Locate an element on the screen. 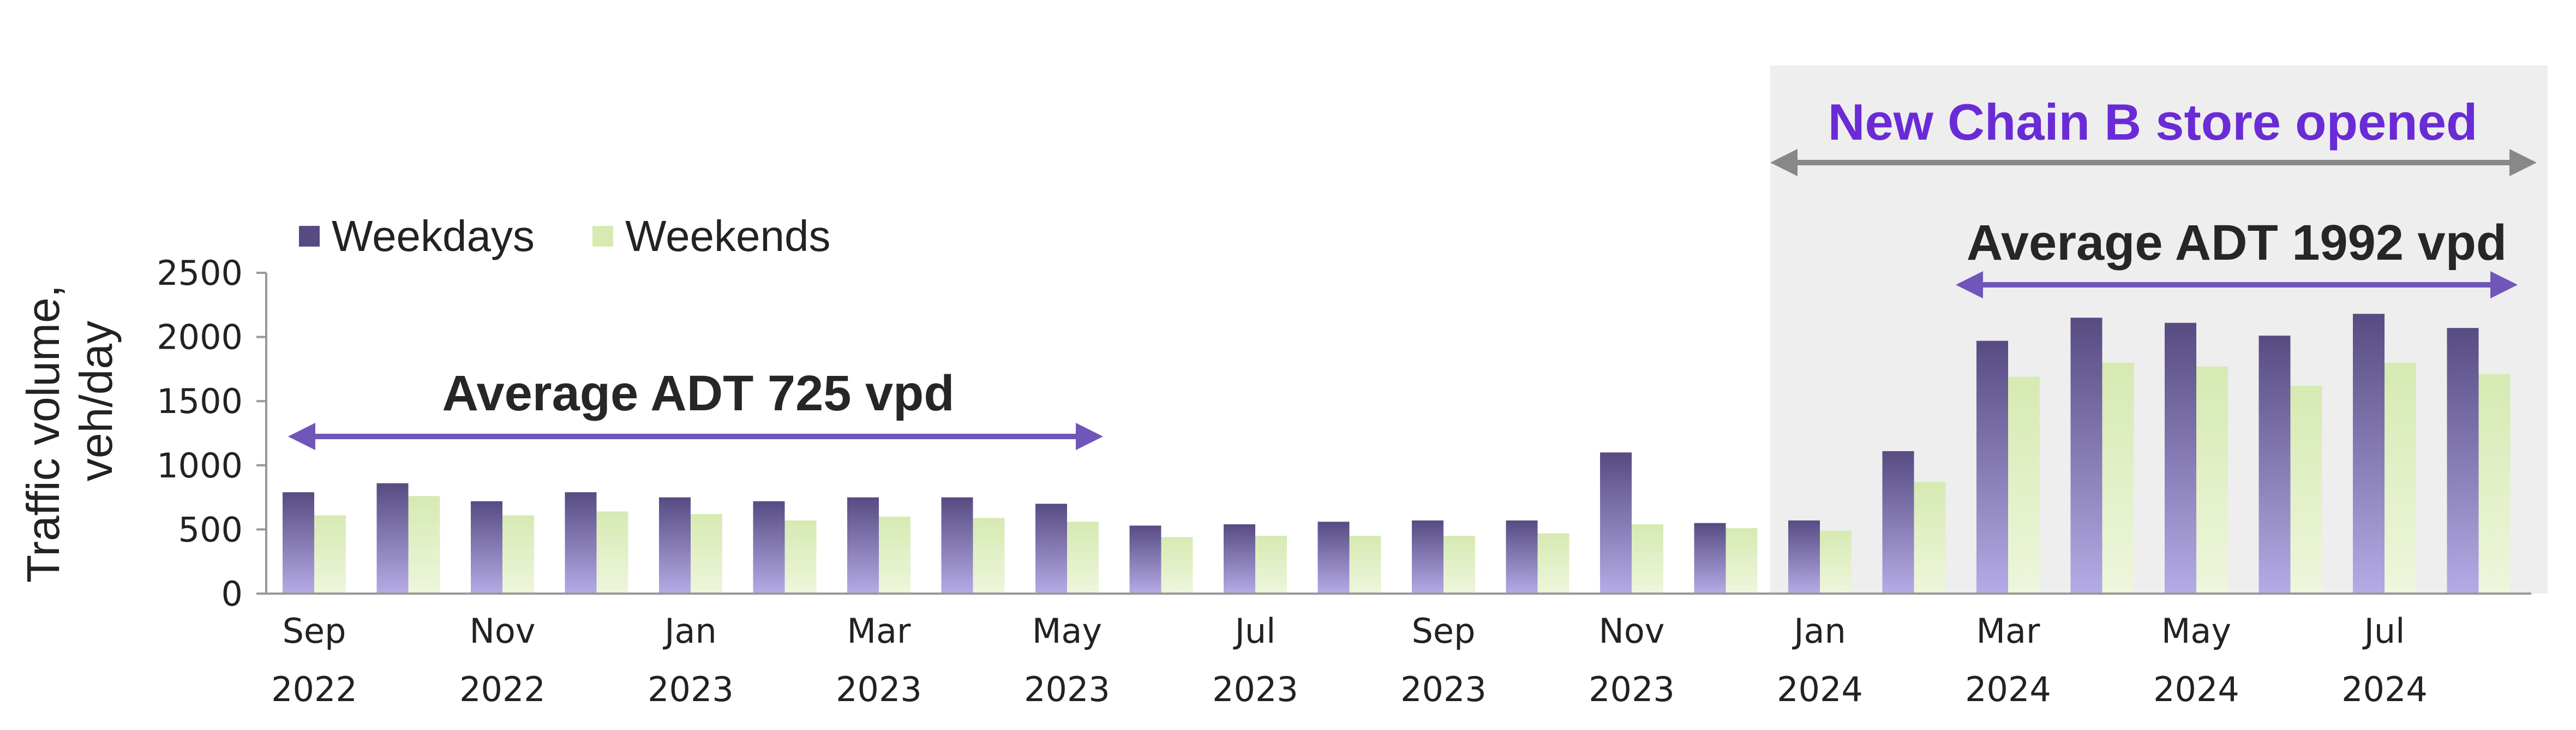 The width and height of the screenshot is (2576, 730). bar-weekdays-jan-2023 is located at coordinates (675, 545).